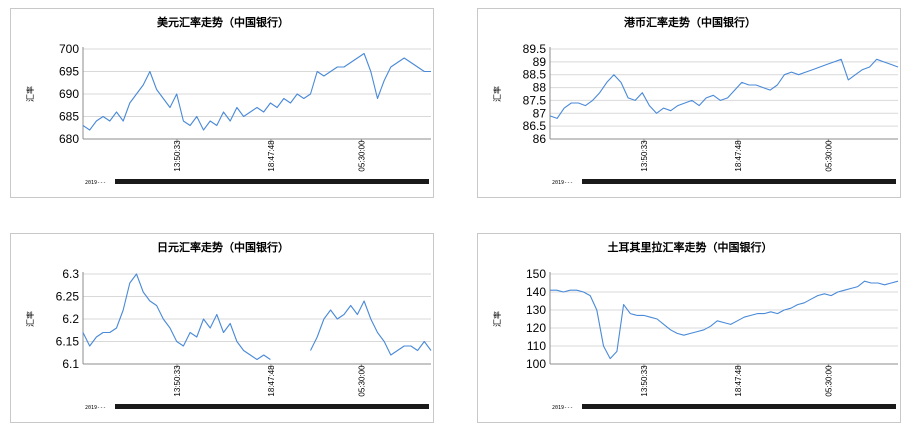 Image resolution: width=920 pixels, height=431 pixels. I want to click on y-tick-label: 89, so click(540, 62).